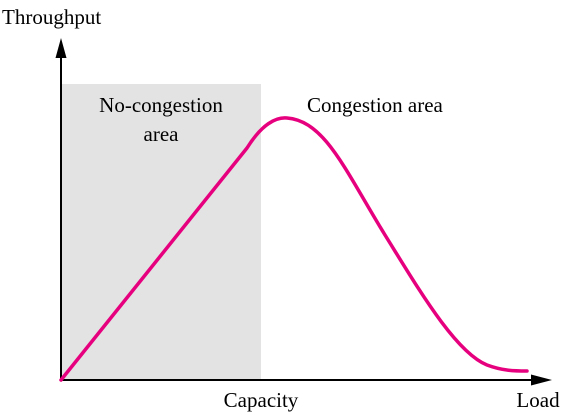  I want to click on y-axis-label: Throughput, so click(51, 17).